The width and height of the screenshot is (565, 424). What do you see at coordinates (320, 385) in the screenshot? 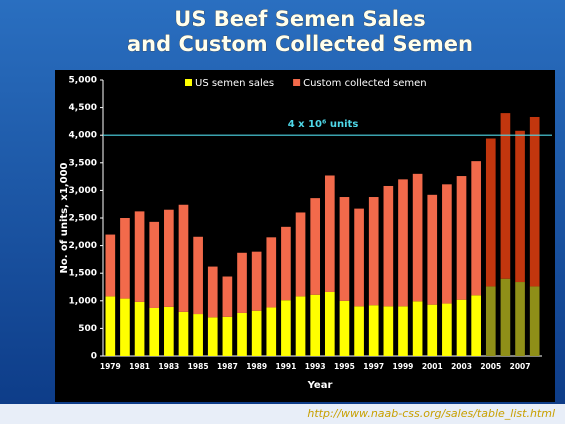
I see `x-axis-label: Year` at bounding box center [320, 385].